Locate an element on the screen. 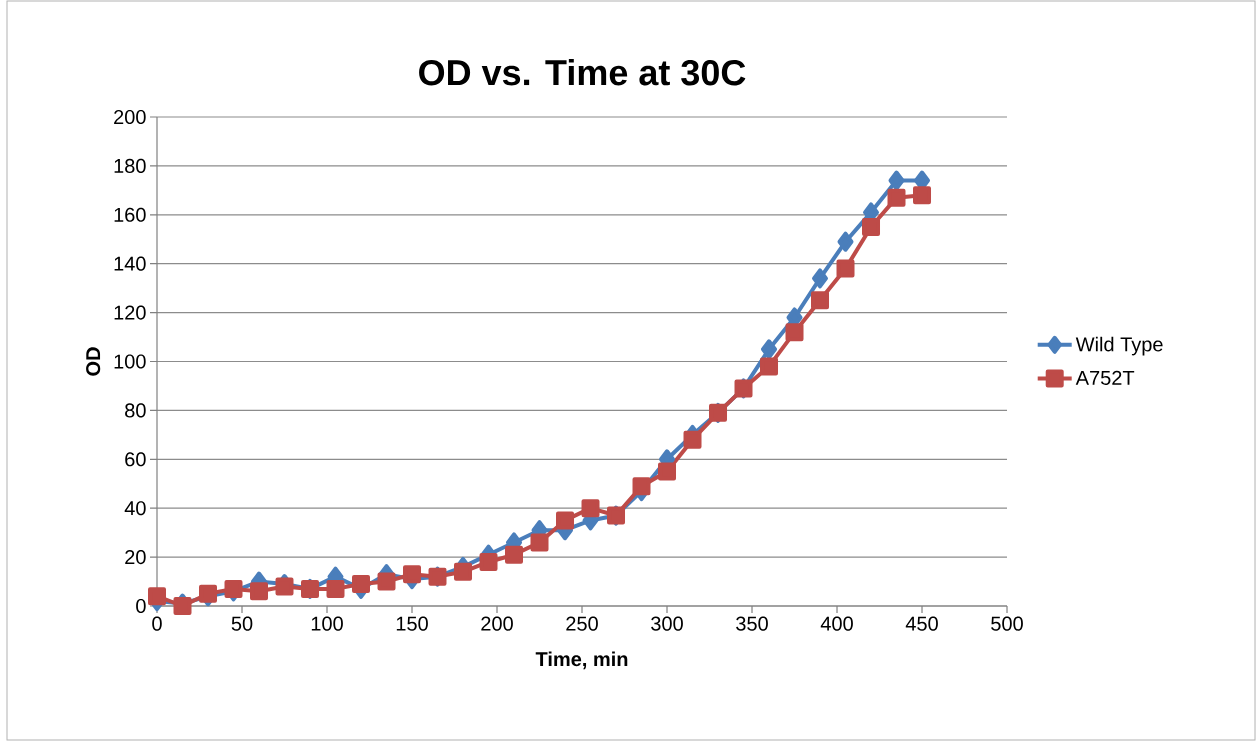  y-tick-label: 20 is located at coordinates (135, 557).